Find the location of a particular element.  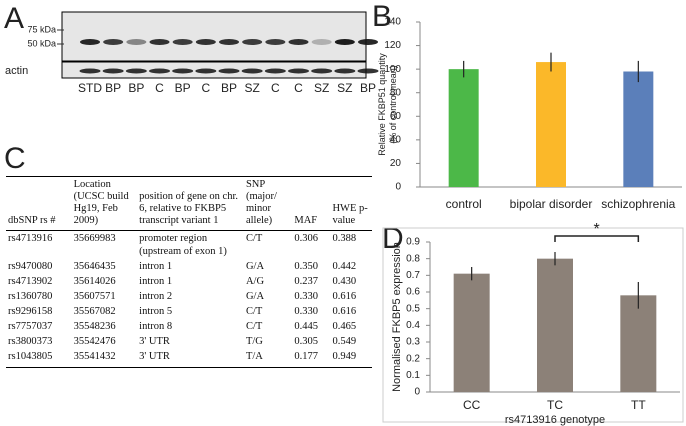

table-cell: intron 2 is located at coordinates (156, 296).